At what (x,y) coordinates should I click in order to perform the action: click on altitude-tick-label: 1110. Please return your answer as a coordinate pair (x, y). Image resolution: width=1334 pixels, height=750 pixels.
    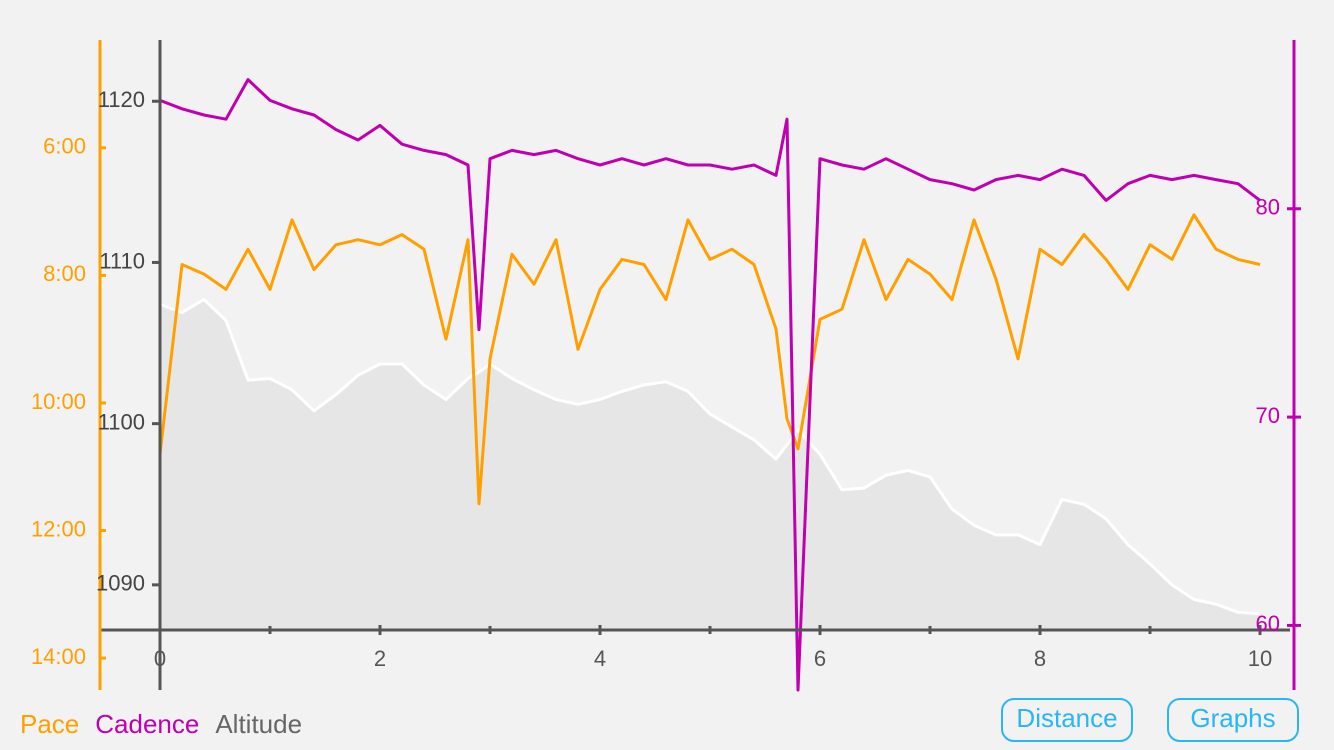
    Looking at the image, I should click on (122, 260).